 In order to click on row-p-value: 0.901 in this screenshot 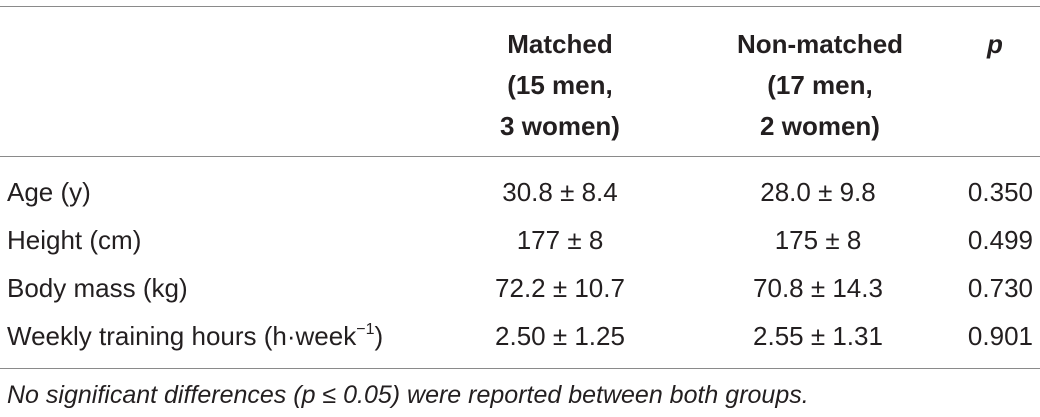, I will do `click(1000, 336)`.